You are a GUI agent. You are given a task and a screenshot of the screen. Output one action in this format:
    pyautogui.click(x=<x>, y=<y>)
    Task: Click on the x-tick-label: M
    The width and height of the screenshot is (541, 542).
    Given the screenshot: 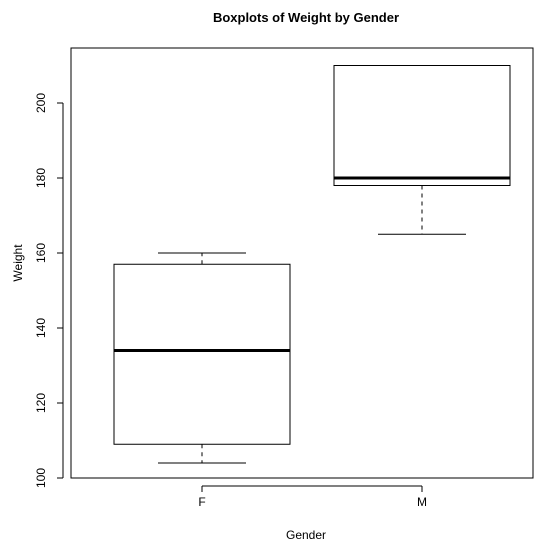 What is the action you would take?
    pyautogui.click(x=422, y=502)
    